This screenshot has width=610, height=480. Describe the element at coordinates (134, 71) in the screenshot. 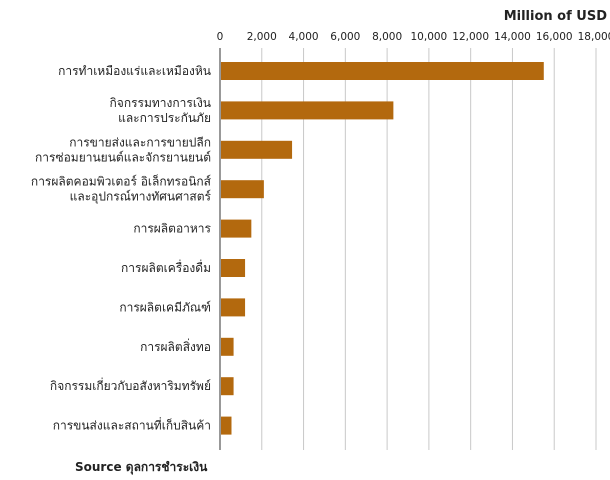

I see `category-label: การทำเหมืองแร่และเหมืองหิน` at that location.